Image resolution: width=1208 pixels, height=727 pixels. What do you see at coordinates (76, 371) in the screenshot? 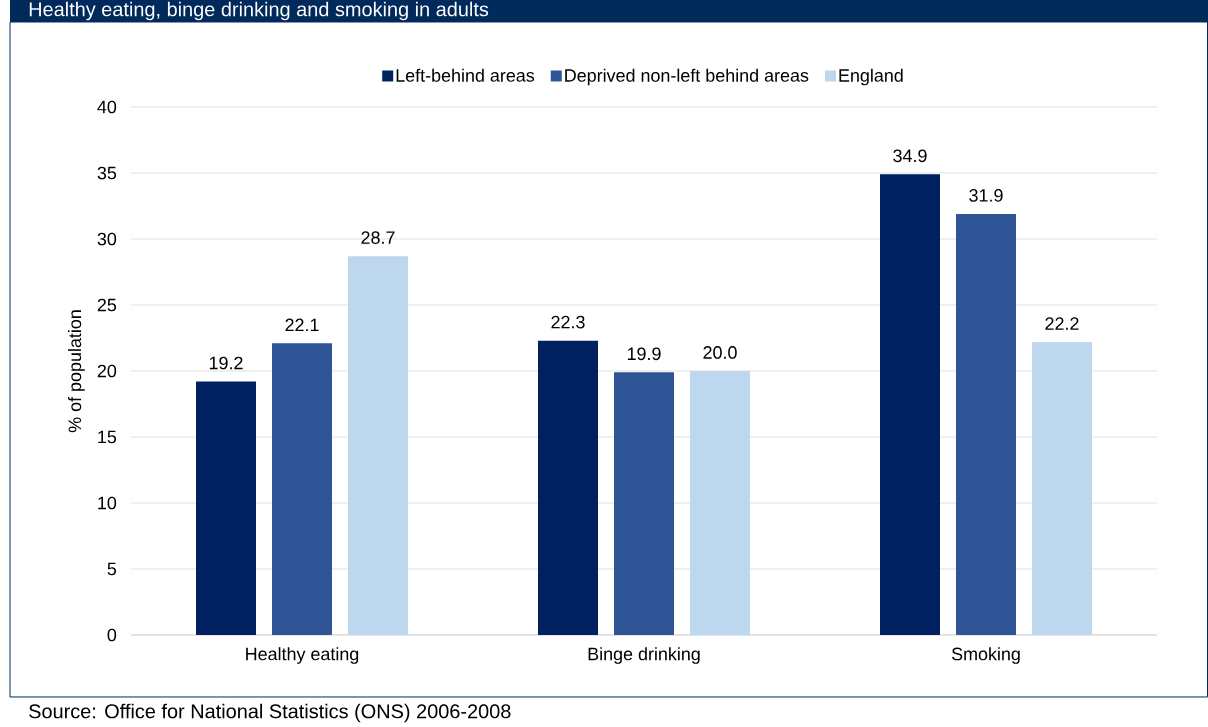
I see `y-axis-title: % of population` at bounding box center [76, 371].